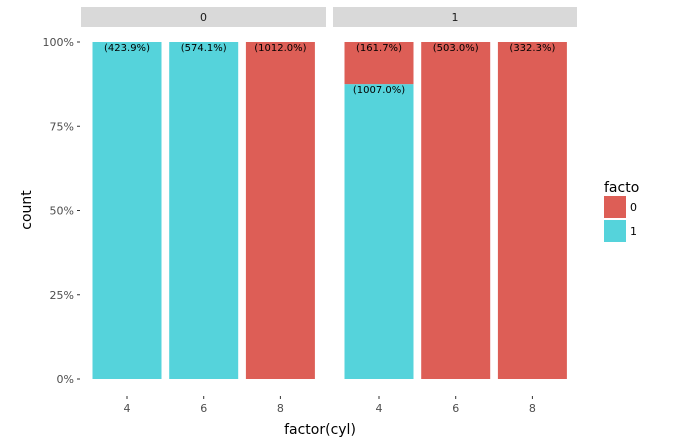  I want to click on y-axis: 0% 25% 50% 75% 100%, so click(61, 211).